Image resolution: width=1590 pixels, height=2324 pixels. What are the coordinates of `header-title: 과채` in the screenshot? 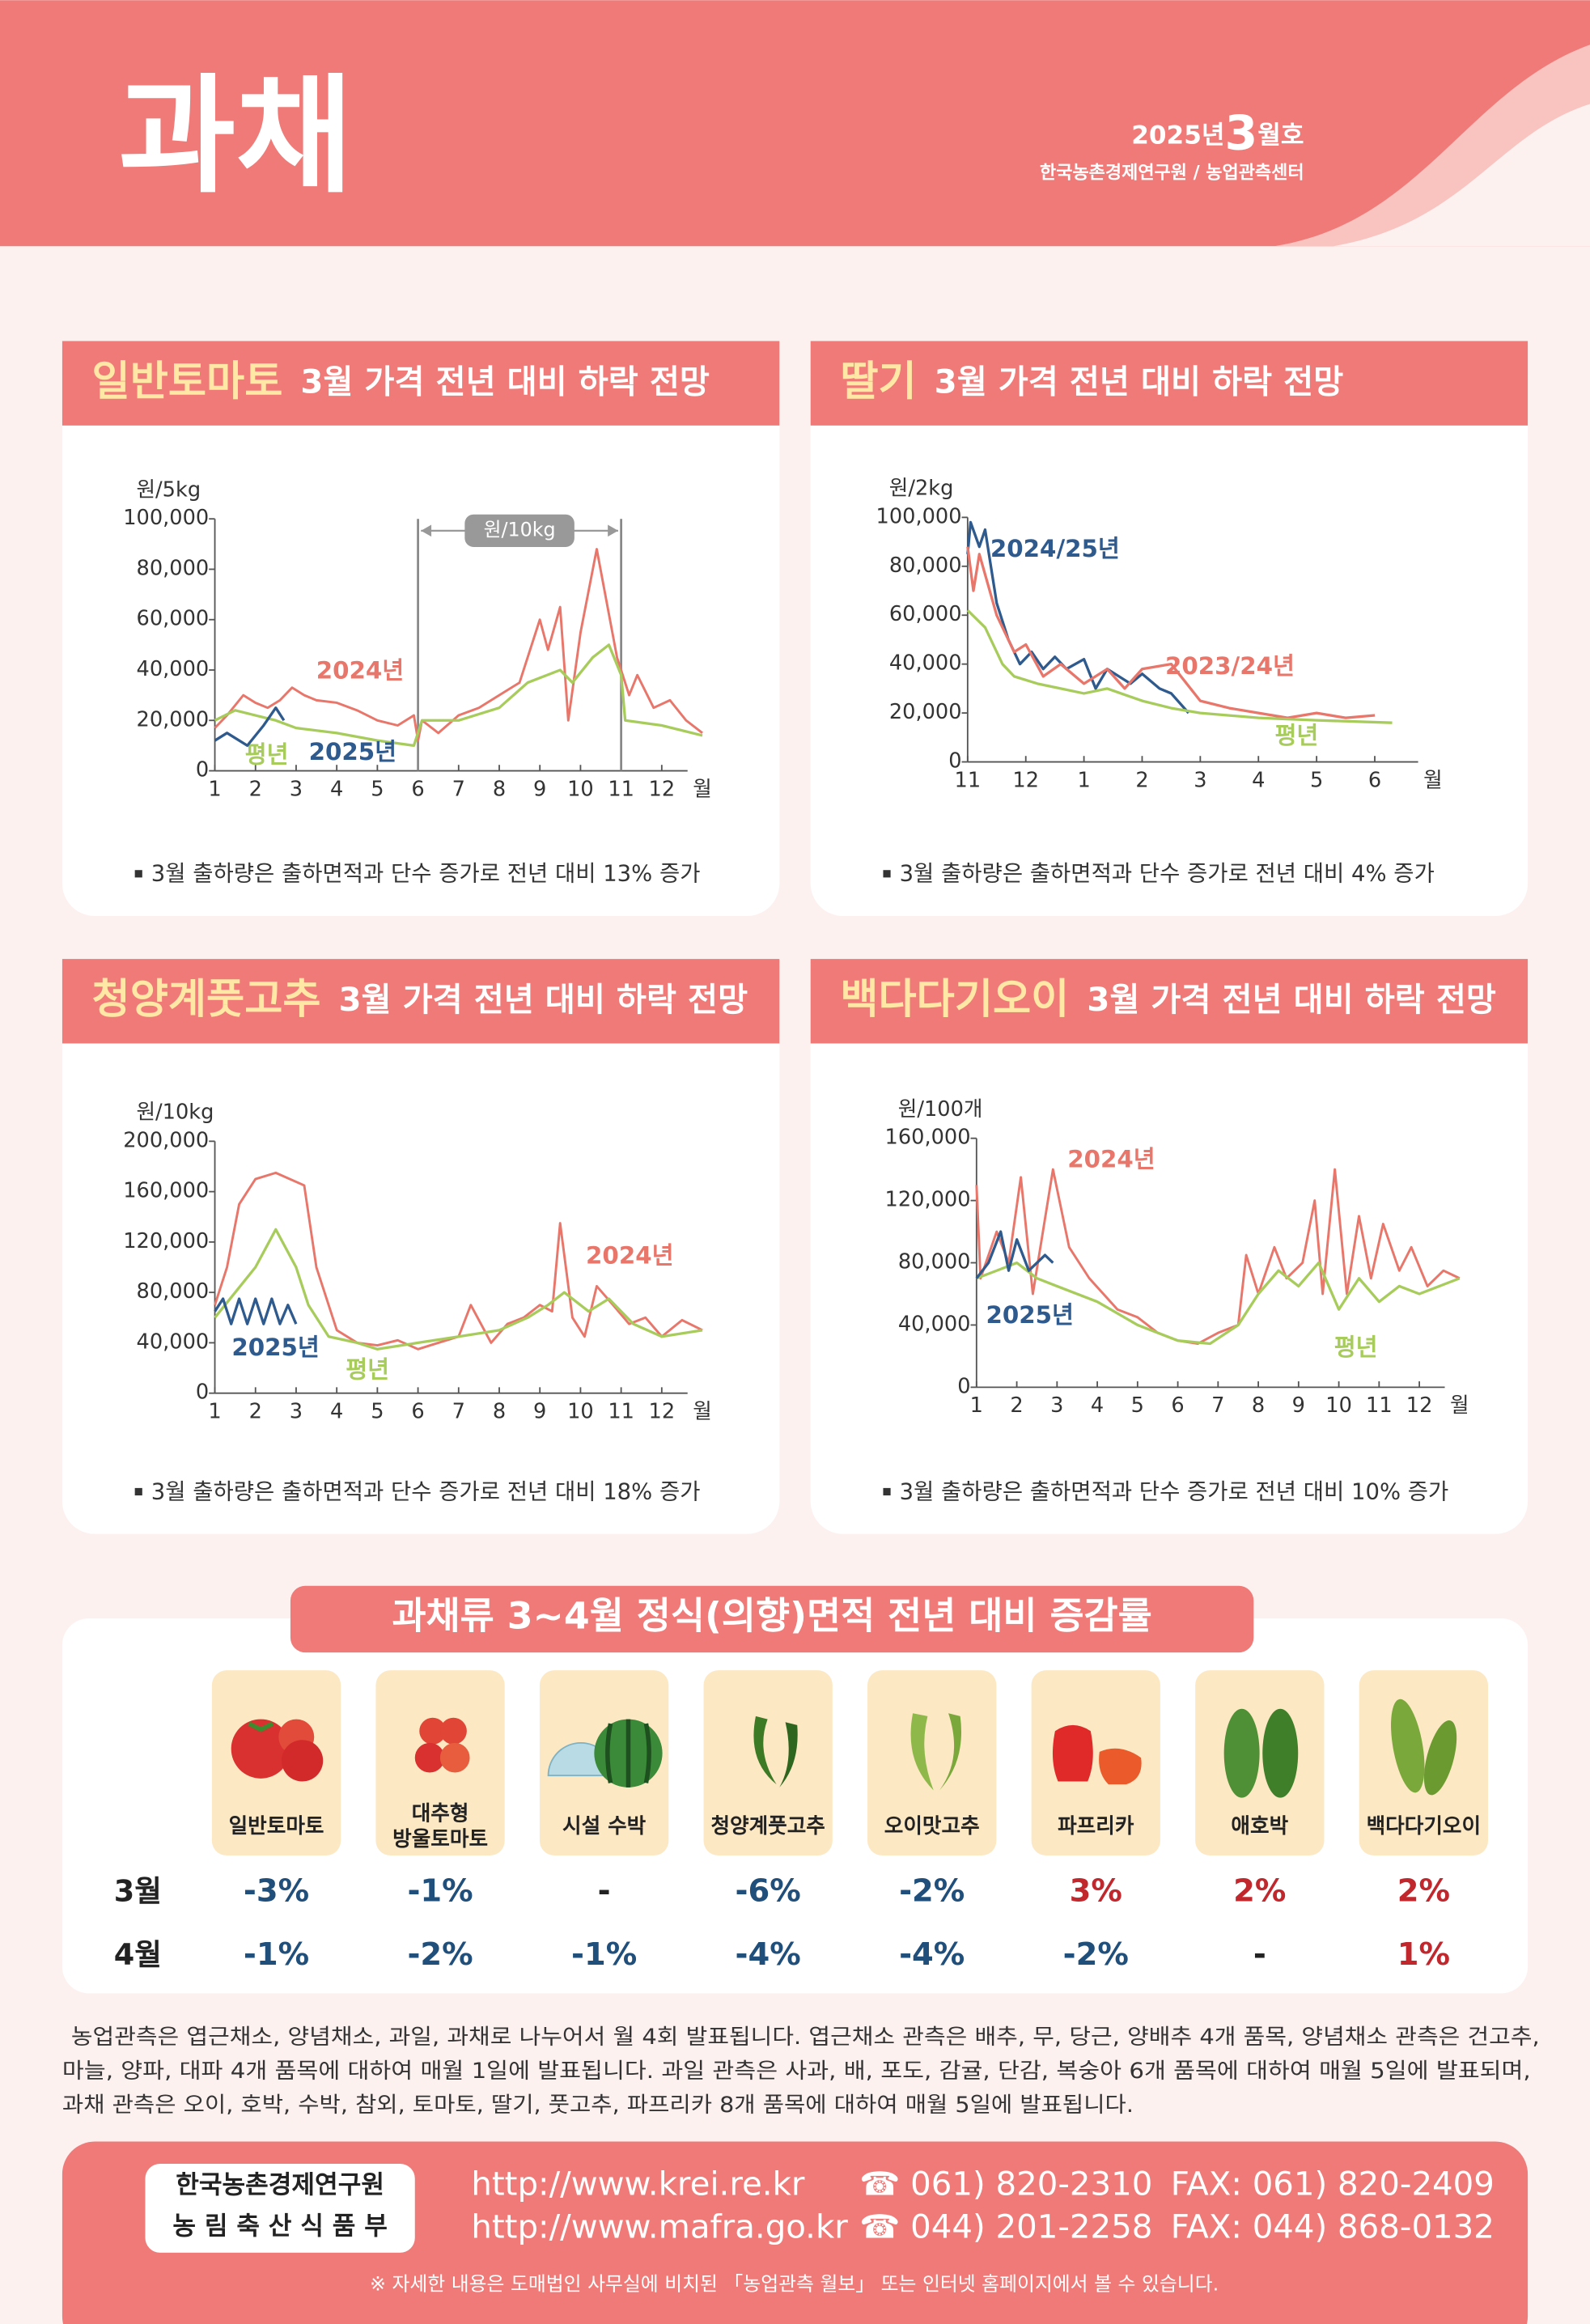 It's located at (236, 137).